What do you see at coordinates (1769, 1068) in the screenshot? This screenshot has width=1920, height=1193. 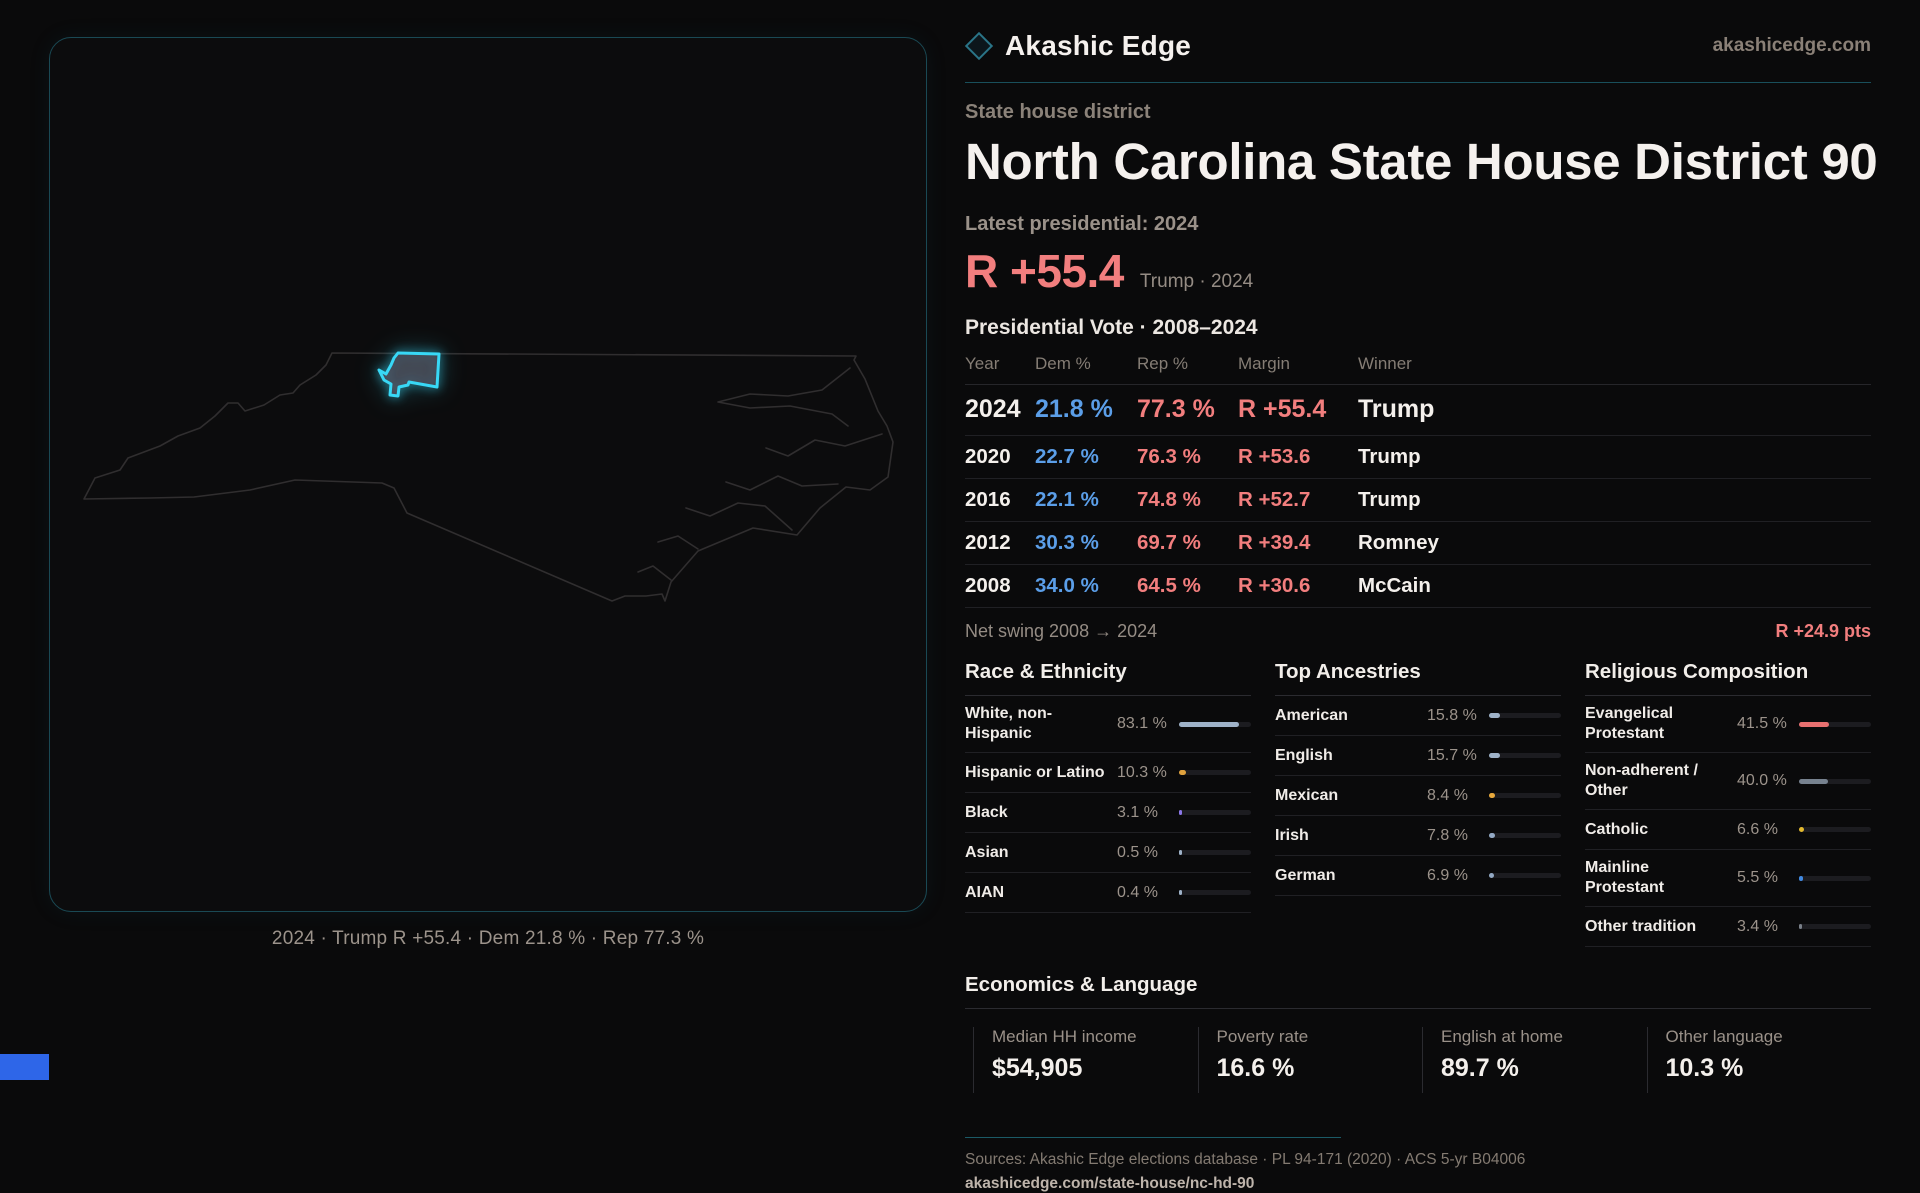 I see `stat-value: 10.3 %` at bounding box center [1769, 1068].